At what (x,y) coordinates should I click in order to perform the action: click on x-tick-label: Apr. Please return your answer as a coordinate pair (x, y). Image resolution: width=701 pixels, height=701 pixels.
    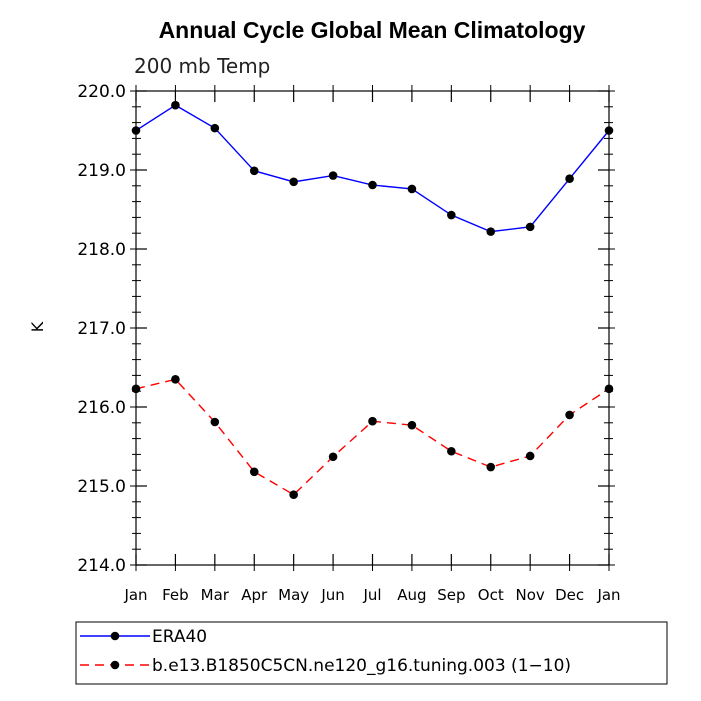
    Looking at the image, I should click on (254, 595).